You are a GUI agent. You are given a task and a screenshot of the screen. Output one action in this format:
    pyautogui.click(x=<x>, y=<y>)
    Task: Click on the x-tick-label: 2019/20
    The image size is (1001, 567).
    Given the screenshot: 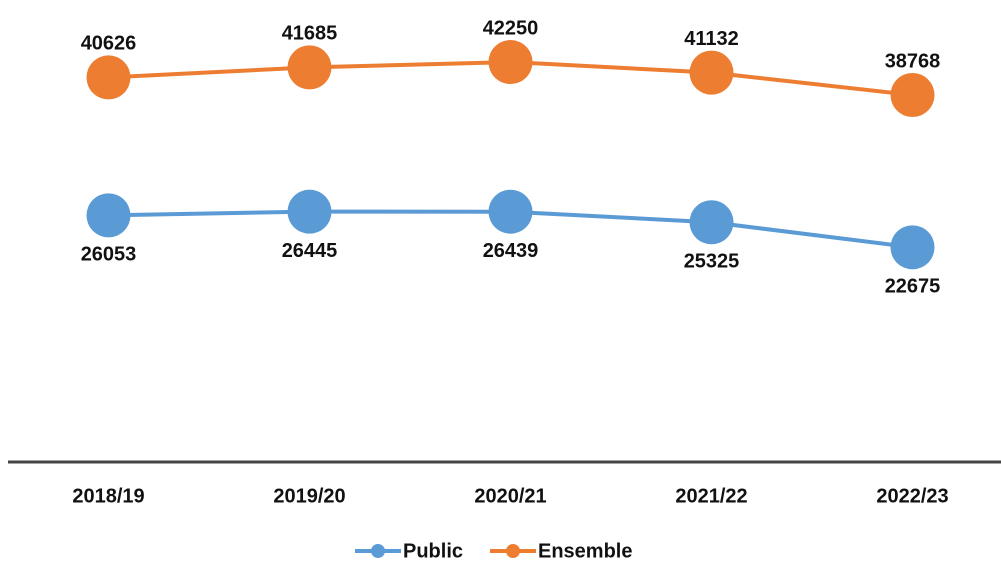 What is the action you would take?
    pyautogui.click(x=309, y=496)
    